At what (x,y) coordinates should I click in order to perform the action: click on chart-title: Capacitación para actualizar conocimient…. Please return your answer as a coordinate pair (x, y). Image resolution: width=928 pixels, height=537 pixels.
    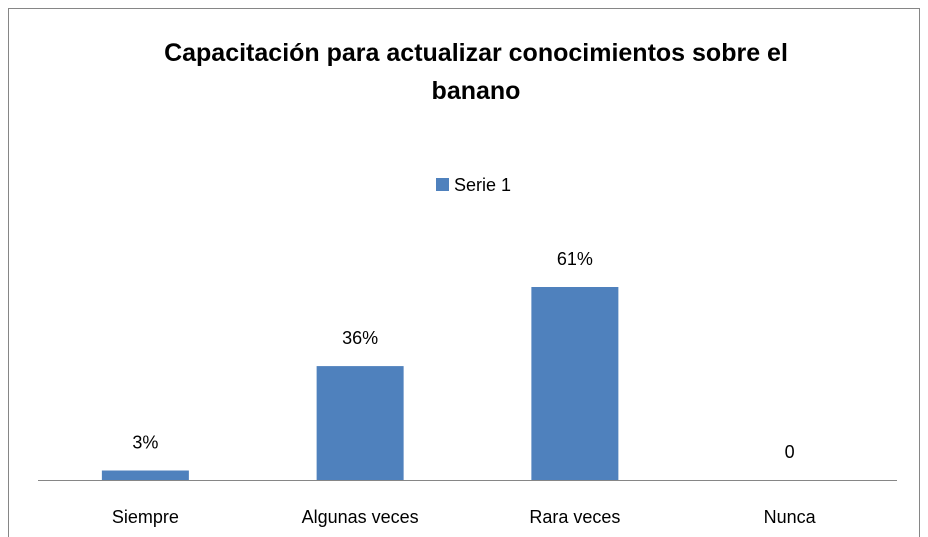
    Looking at the image, I should click on (476, 72).